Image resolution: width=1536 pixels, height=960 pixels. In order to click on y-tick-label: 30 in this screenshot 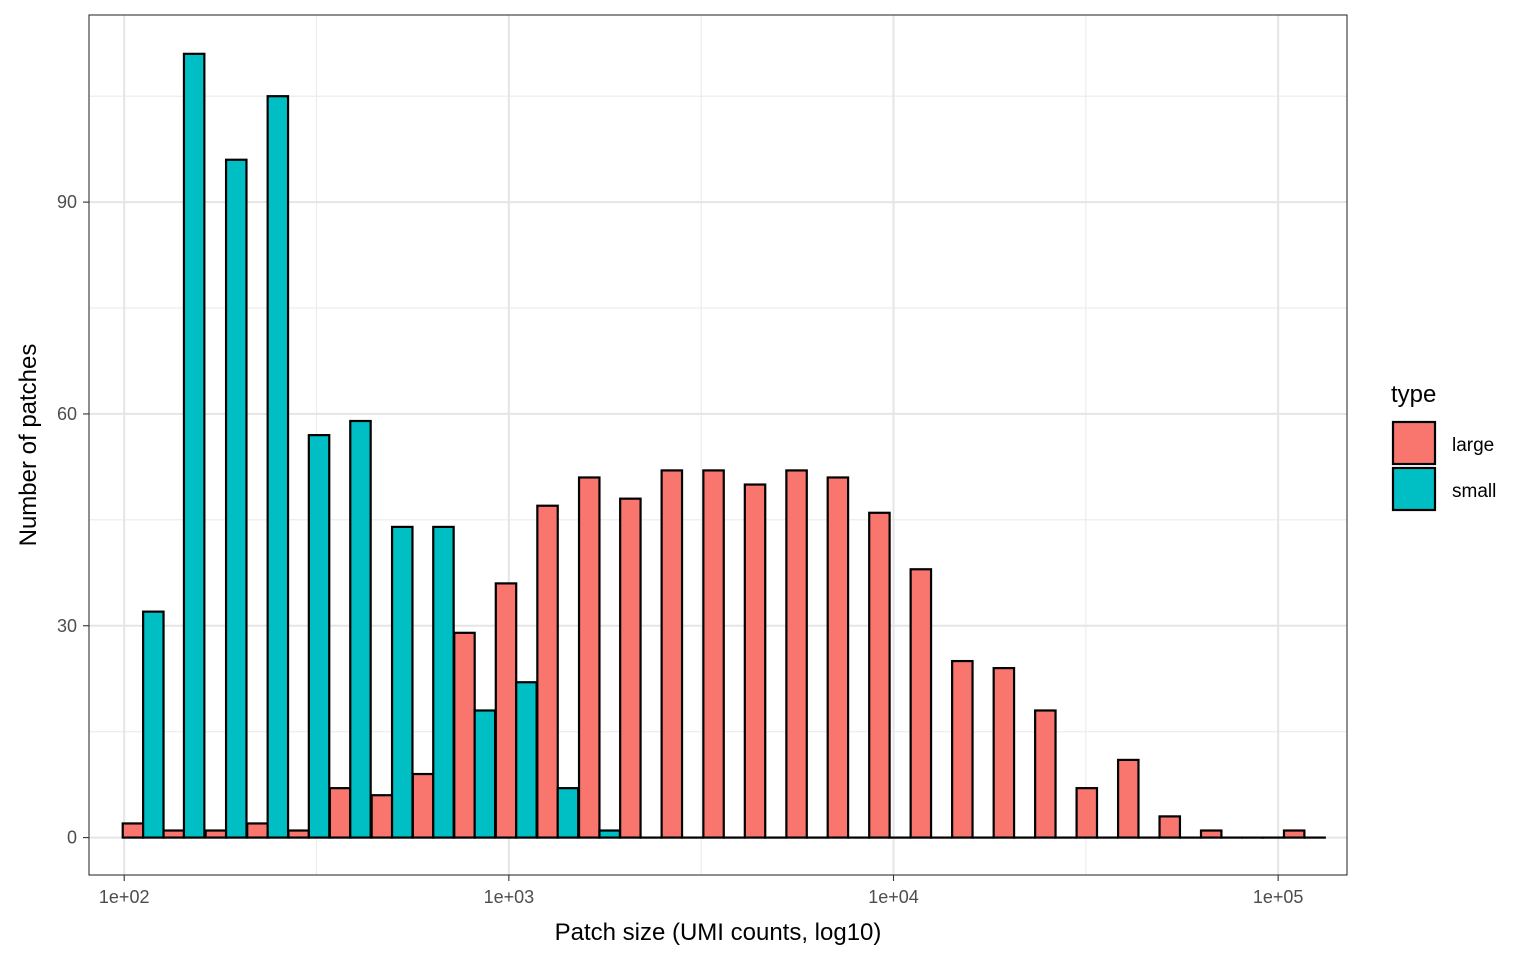, I will do `click(67, 626)`.